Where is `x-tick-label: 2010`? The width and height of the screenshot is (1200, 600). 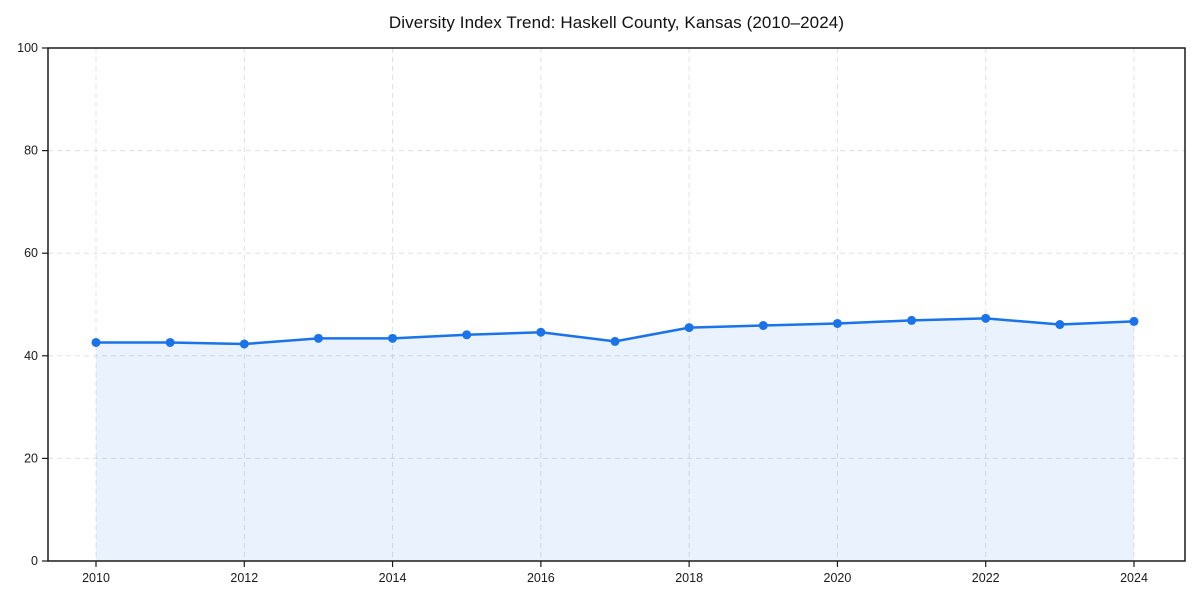
x-tick-label: 2010 is located at coordinates (96, 578).